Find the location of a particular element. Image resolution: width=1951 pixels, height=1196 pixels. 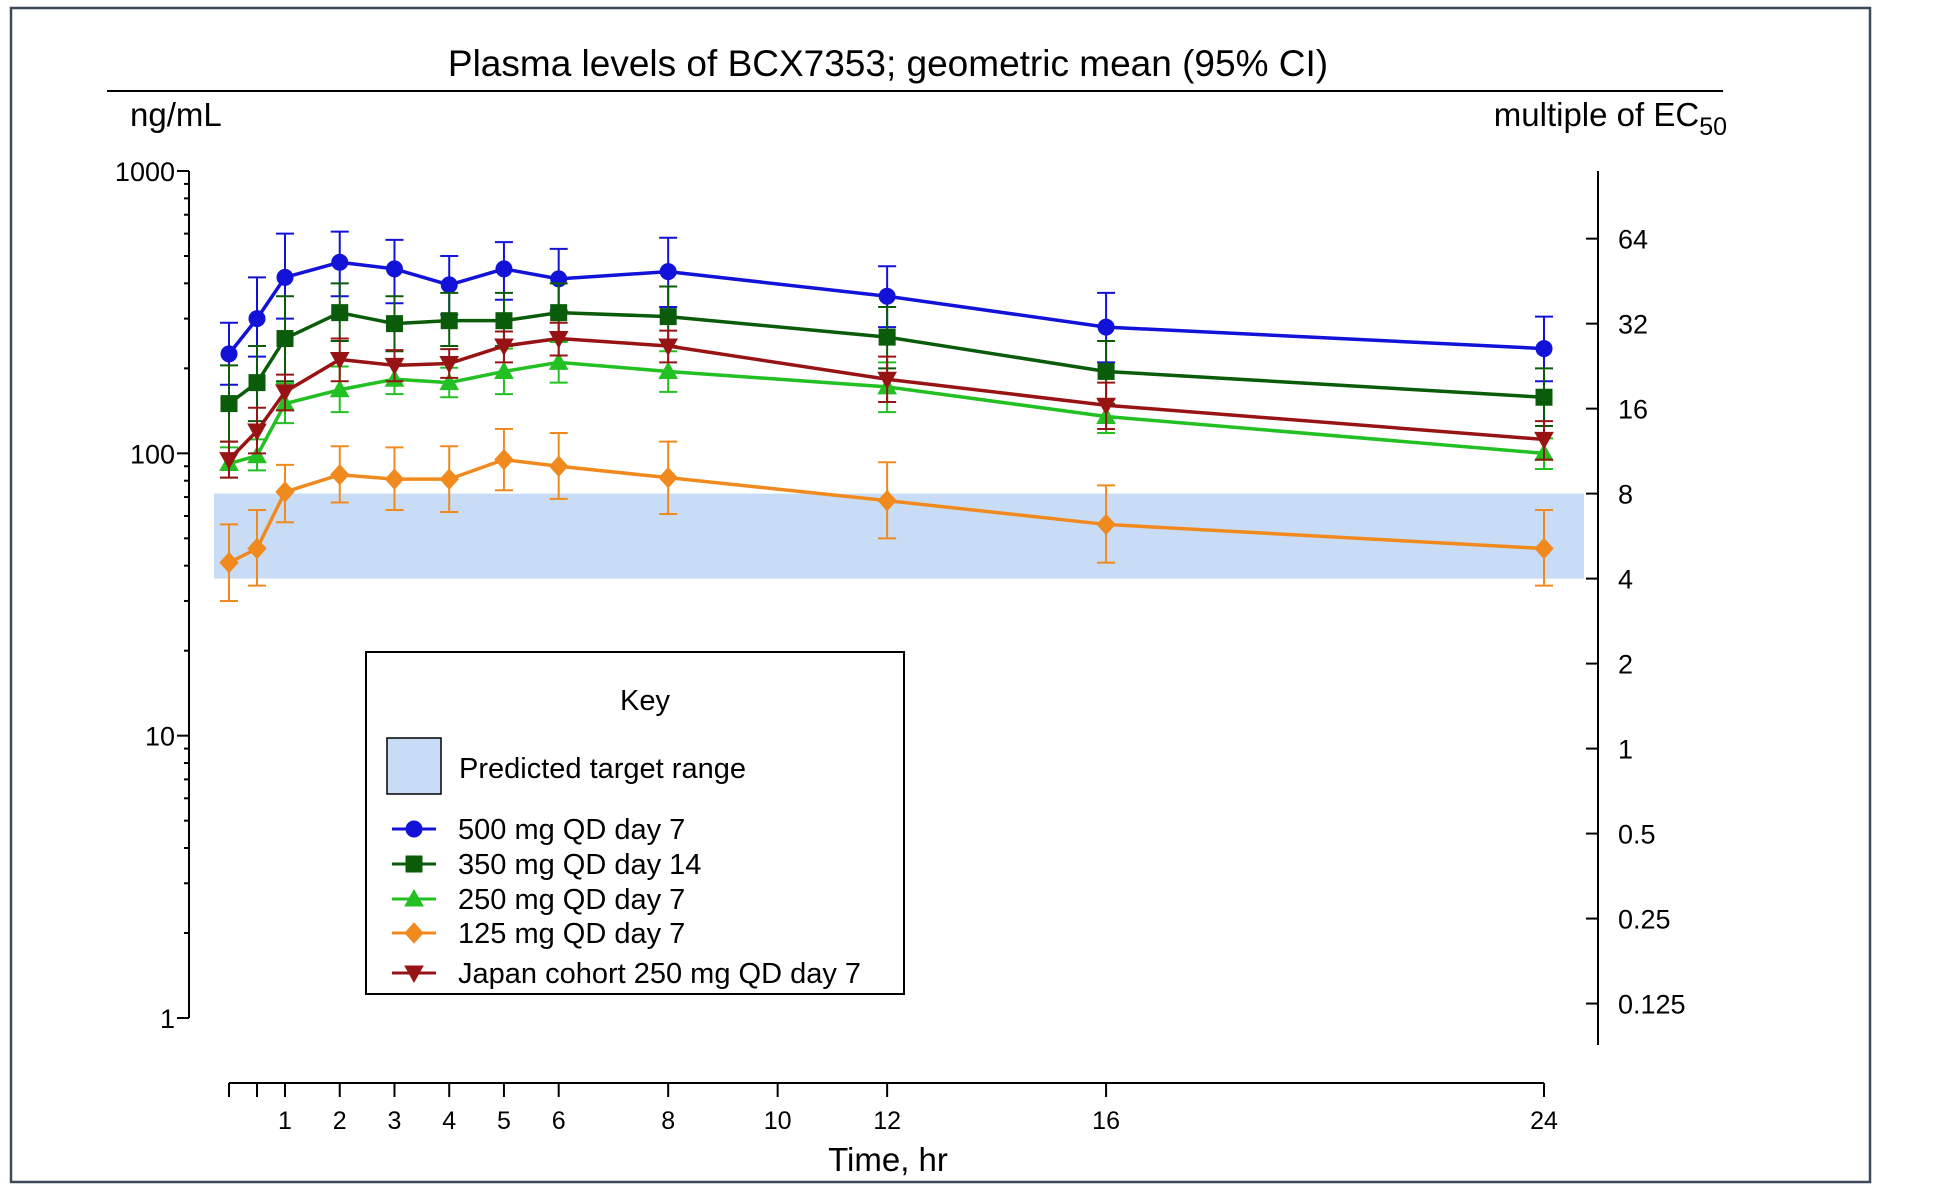

legend-entry: 125 mg QD day 7 is located at coordinates (538, 934).